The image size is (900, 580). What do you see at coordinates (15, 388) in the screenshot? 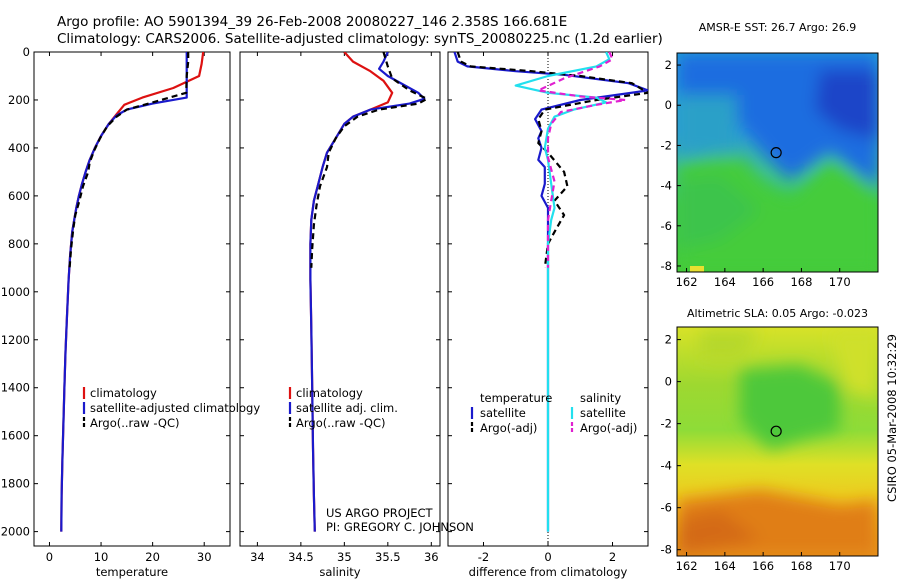
I see `y-tick-label: 1400` at bounding box center [15, 388].